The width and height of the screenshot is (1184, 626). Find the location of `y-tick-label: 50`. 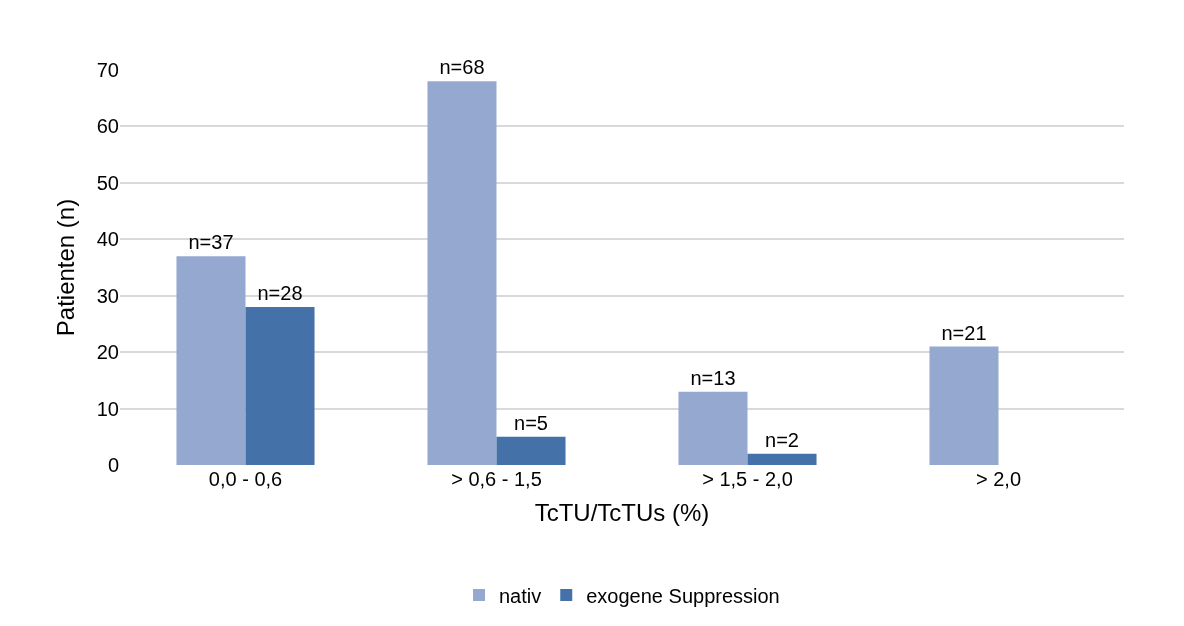

y-tick-label: 50 is located at coordinates (107, 182).